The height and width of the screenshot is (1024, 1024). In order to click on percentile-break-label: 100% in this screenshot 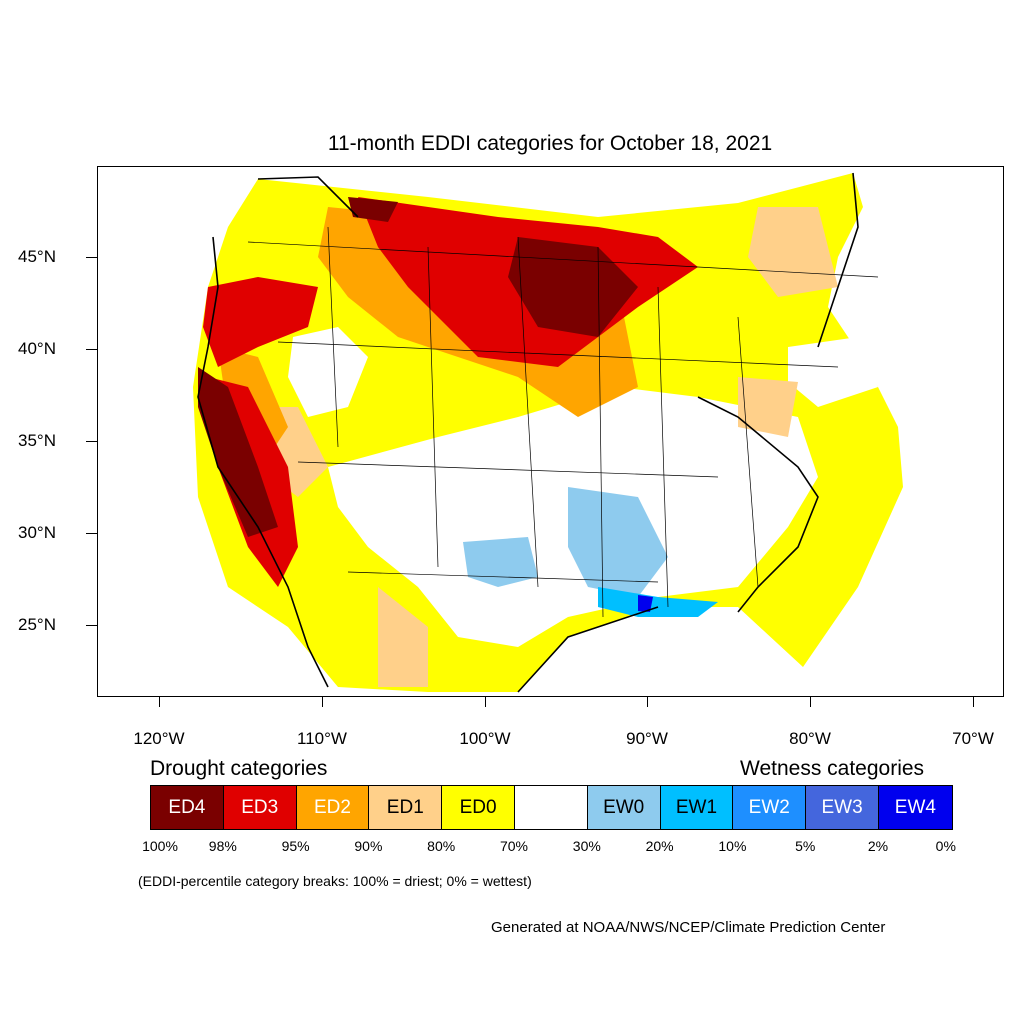, I will do `click(160, 846)`.